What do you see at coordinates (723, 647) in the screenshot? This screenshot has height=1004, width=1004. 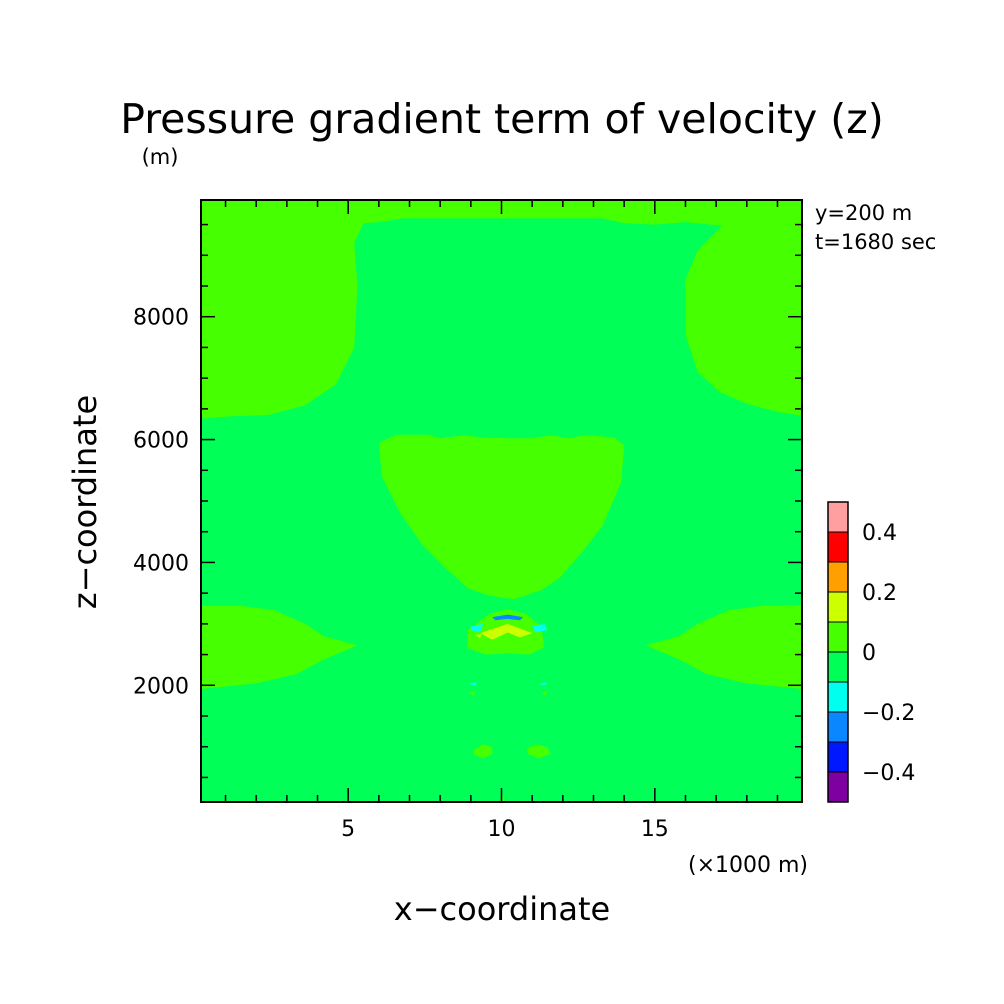 I see `contour-region-right-lobe` at bounding box center [723, 647].